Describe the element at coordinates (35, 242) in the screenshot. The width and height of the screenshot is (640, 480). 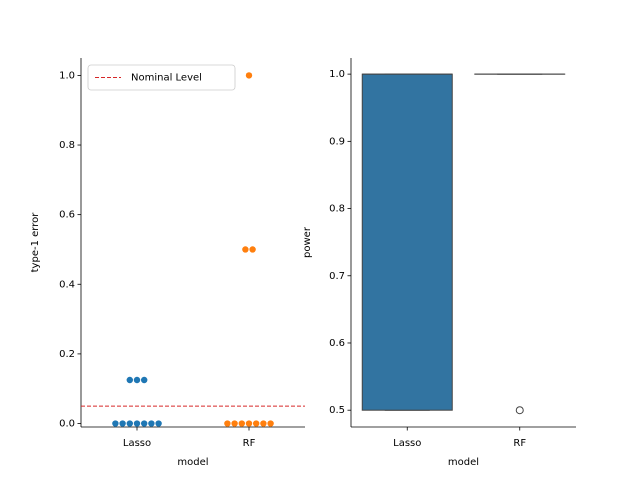
I see `y-axis-label: type-1 error` at that location.